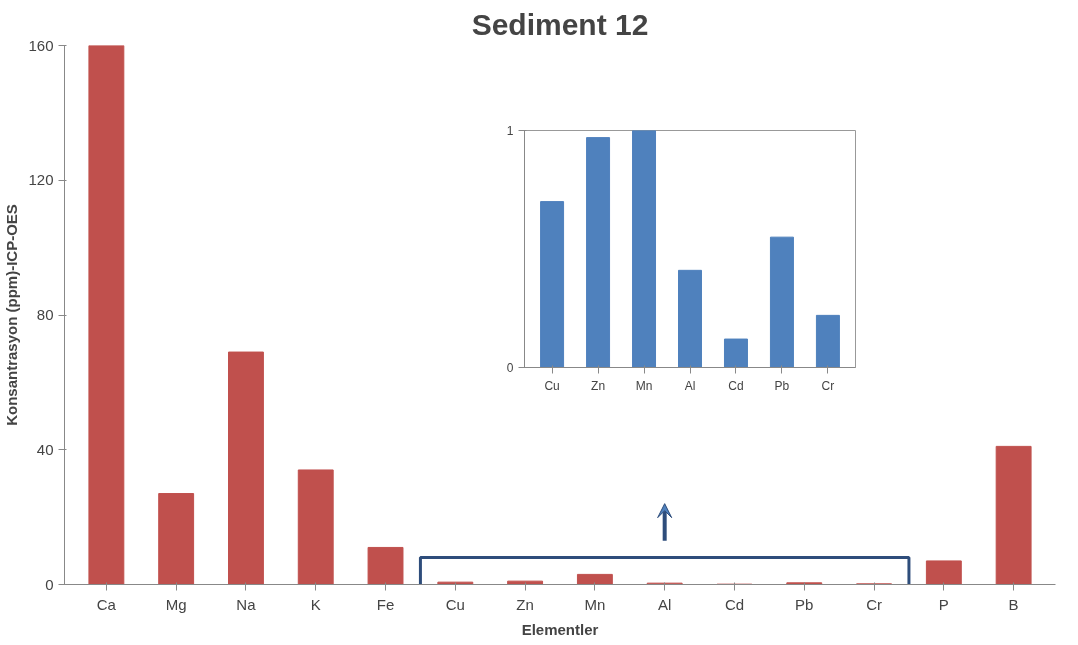 This screenshot has height=645, width=1078. I want to click on y-tick-label: 1, so click(510, 131).